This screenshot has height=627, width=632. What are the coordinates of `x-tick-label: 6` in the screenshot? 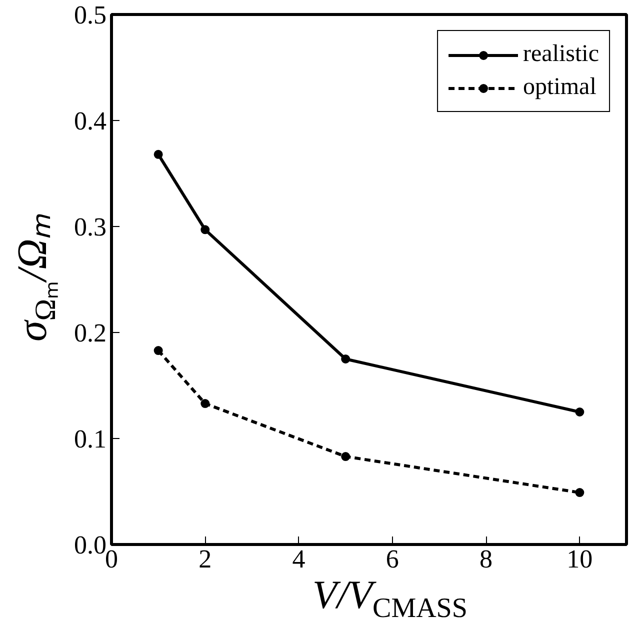 It's located at (392, 559).